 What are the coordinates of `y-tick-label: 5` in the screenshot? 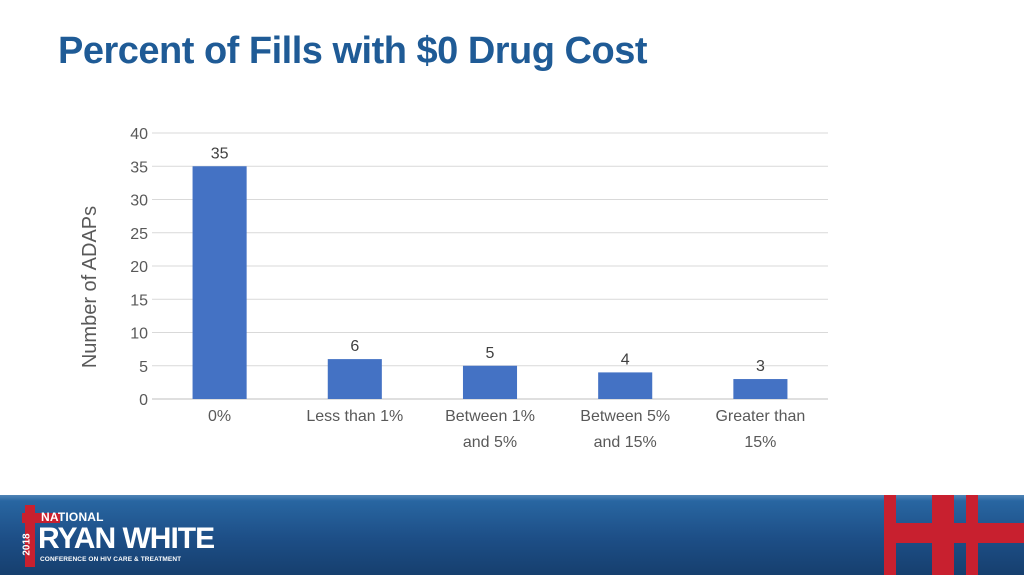 It's located at (143, 367).